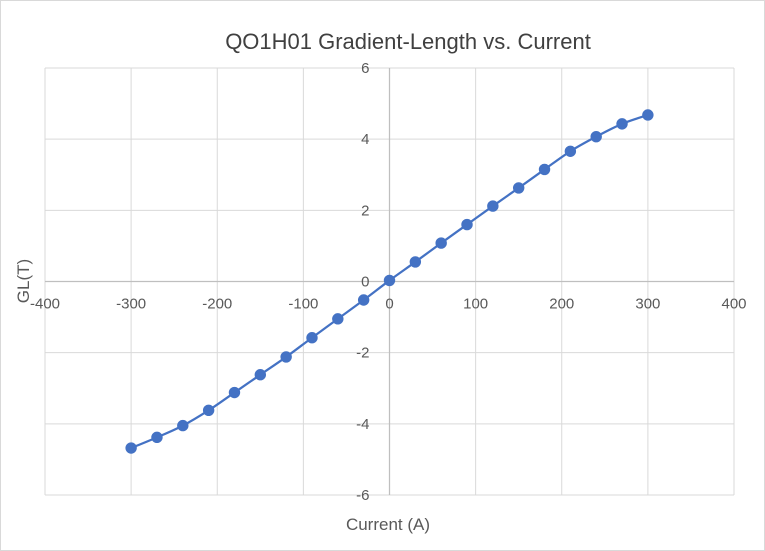 This screenshot has height=551, width=765. Describe the element at coordinates (131, 304) in the screenshot. I see `x-tick-label: -300` at that location.